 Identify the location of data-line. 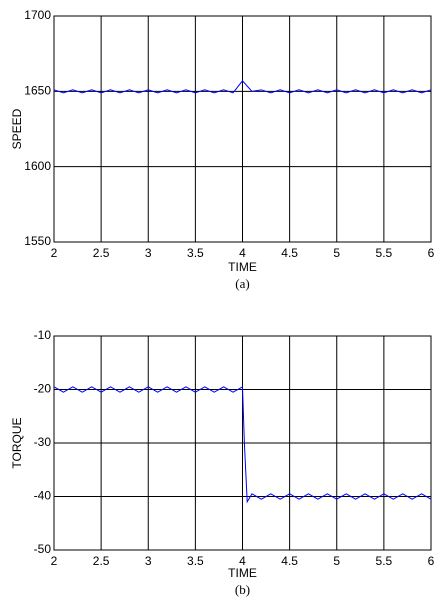
(242, 87).